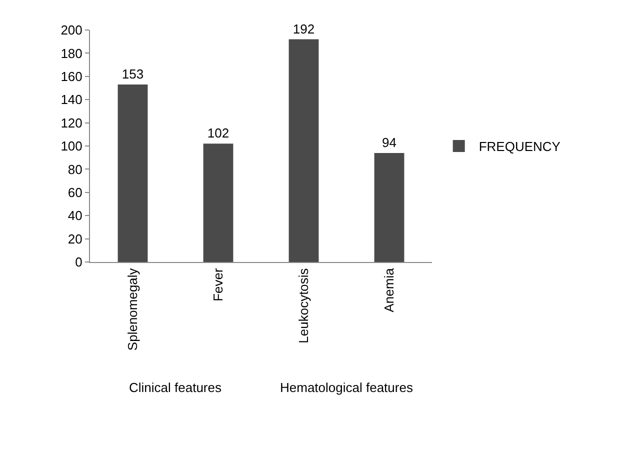 Image resolution: width=642 pixels, height=457 pixels. Describe the element at coordinates (75, 216) in the screenshot. I see `y-tick-label: 40` at that location.